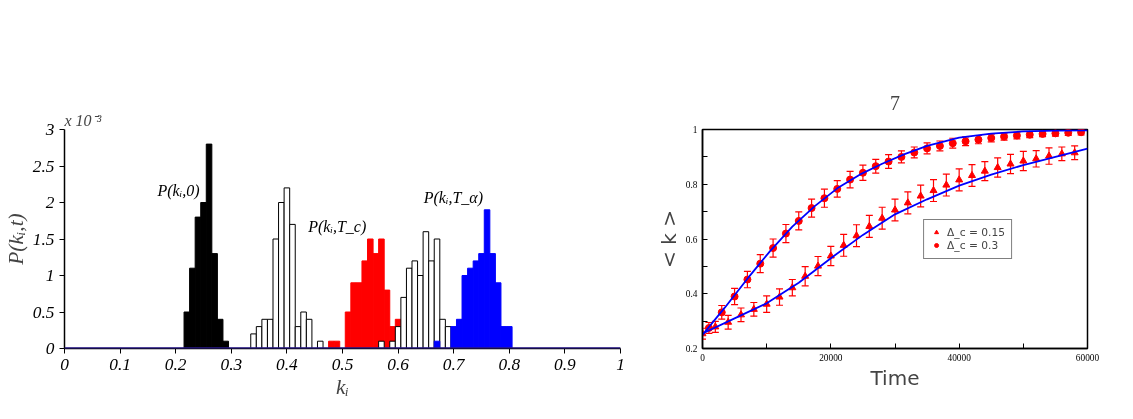 The width and height of the screenshot is (1133, 419). Describe the element at coordinates (895, 102) in the screenshot. I see `text: 7` at that location.